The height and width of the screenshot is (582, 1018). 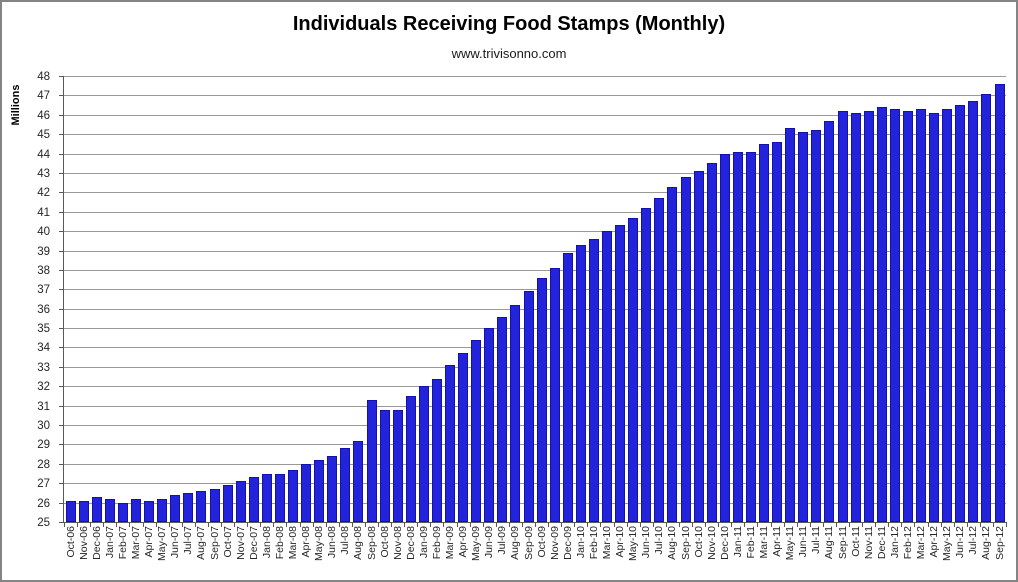 What do you see at coordinates (253, 543) in the screenshot?
I see `x-tick-label: Dec-07` at bounding box center [253, 543].